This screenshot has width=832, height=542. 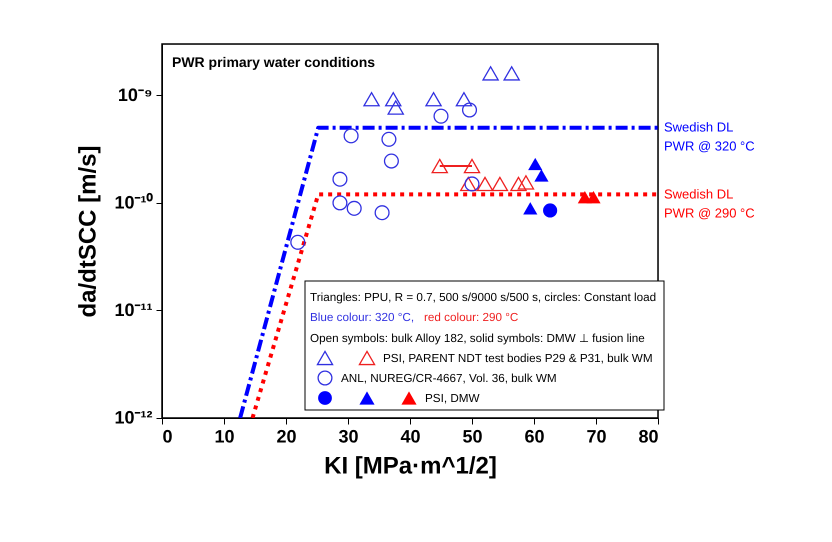 I want to click on x-tick-label: 40, so click(x=410, y=436).